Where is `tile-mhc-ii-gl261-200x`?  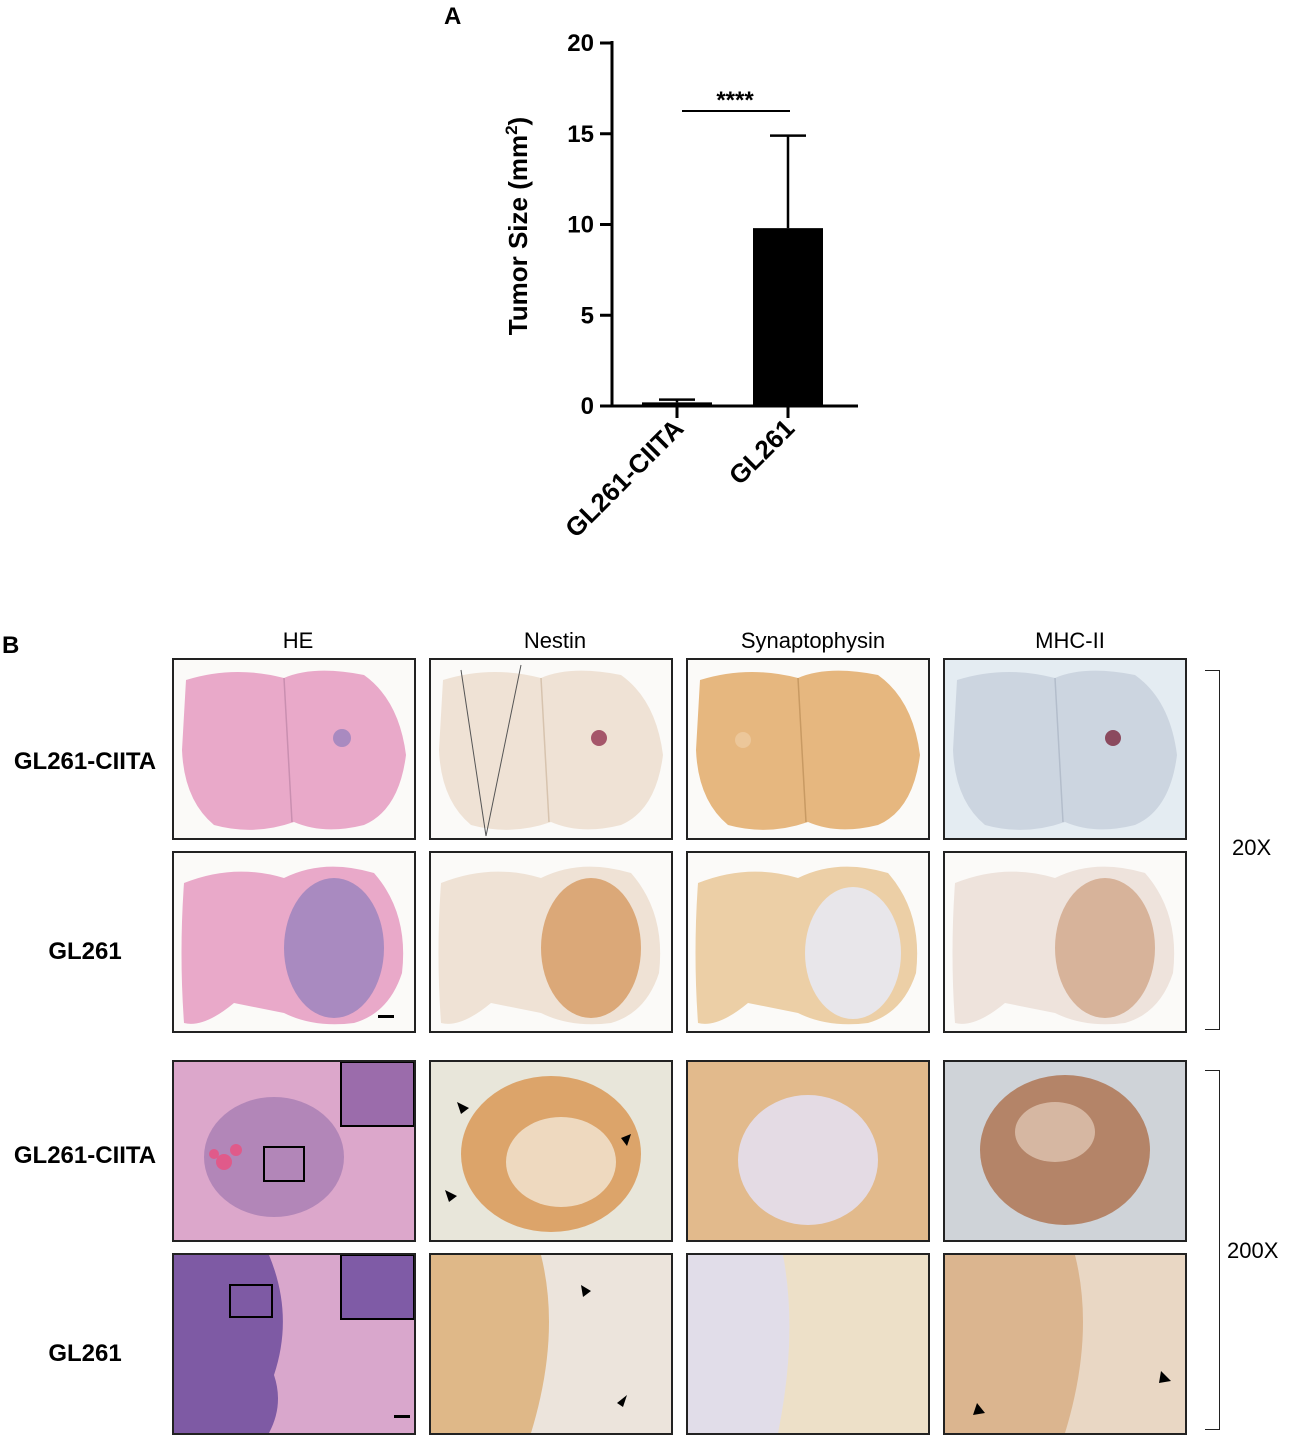
tile-mhc-ii-gl261-200x is located at coordinates (1065, 1344).